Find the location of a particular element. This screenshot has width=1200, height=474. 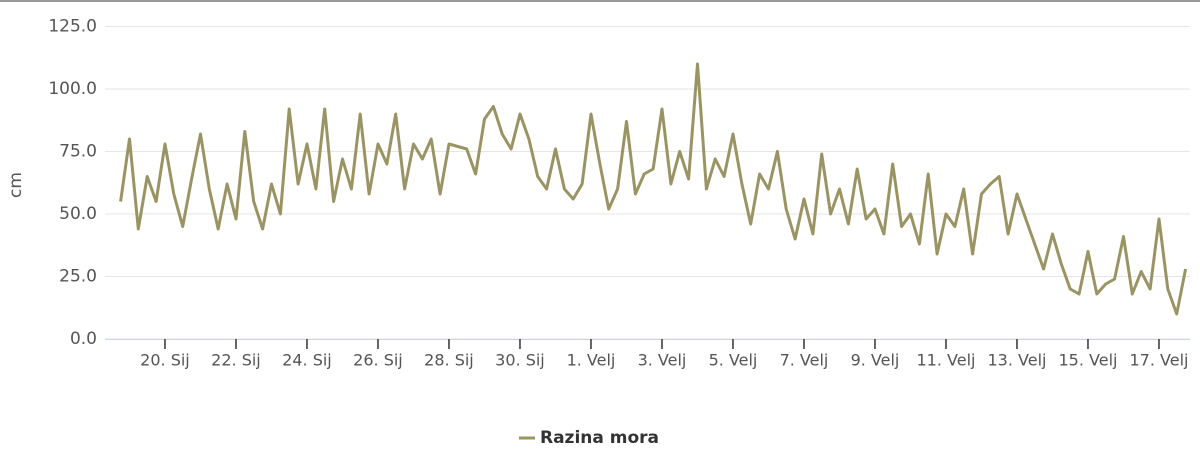

y-axis-label: cm is located at coordinates (16, 185).